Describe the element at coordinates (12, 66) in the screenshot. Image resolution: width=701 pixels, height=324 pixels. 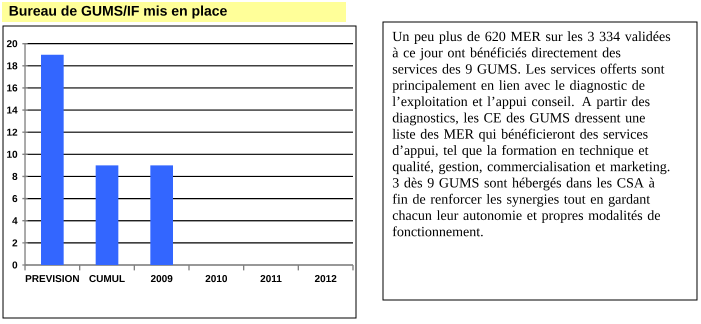
I see `y-tick-label: 18` at that location.